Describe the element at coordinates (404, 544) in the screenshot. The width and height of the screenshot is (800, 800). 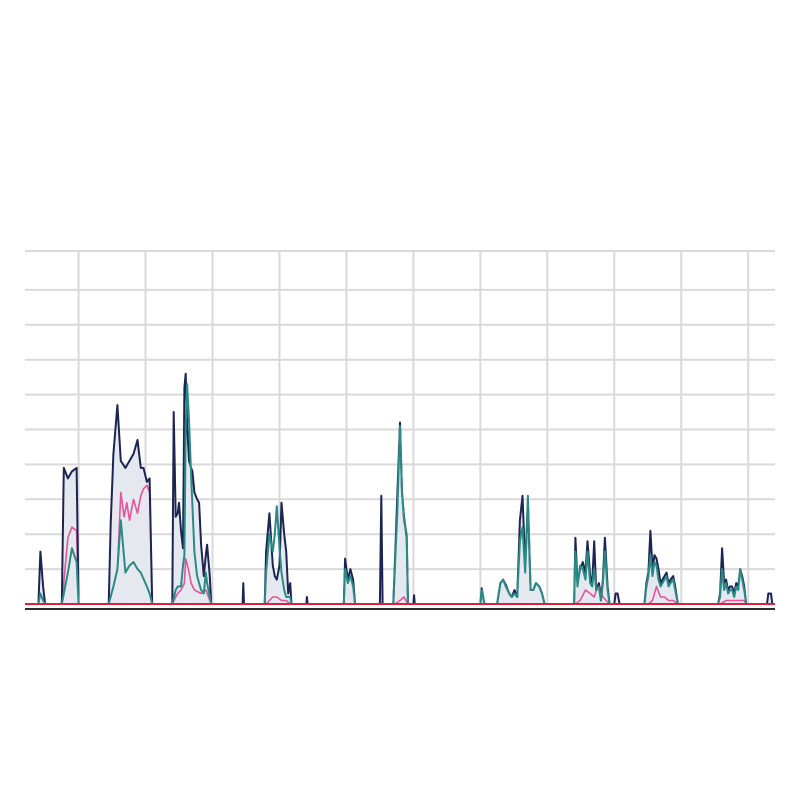
I see `series-pink-line` at that location.